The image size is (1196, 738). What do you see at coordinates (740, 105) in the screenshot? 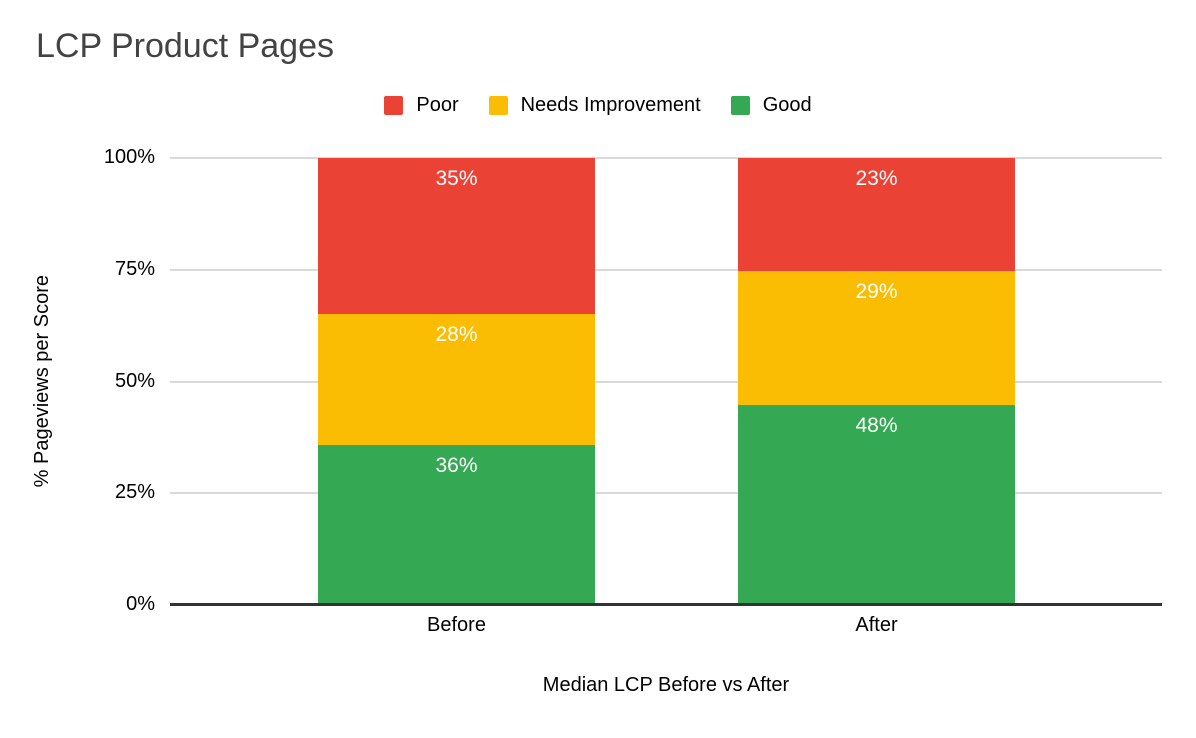
I see `legend-swatch-good` at bounding box center [740, 105].